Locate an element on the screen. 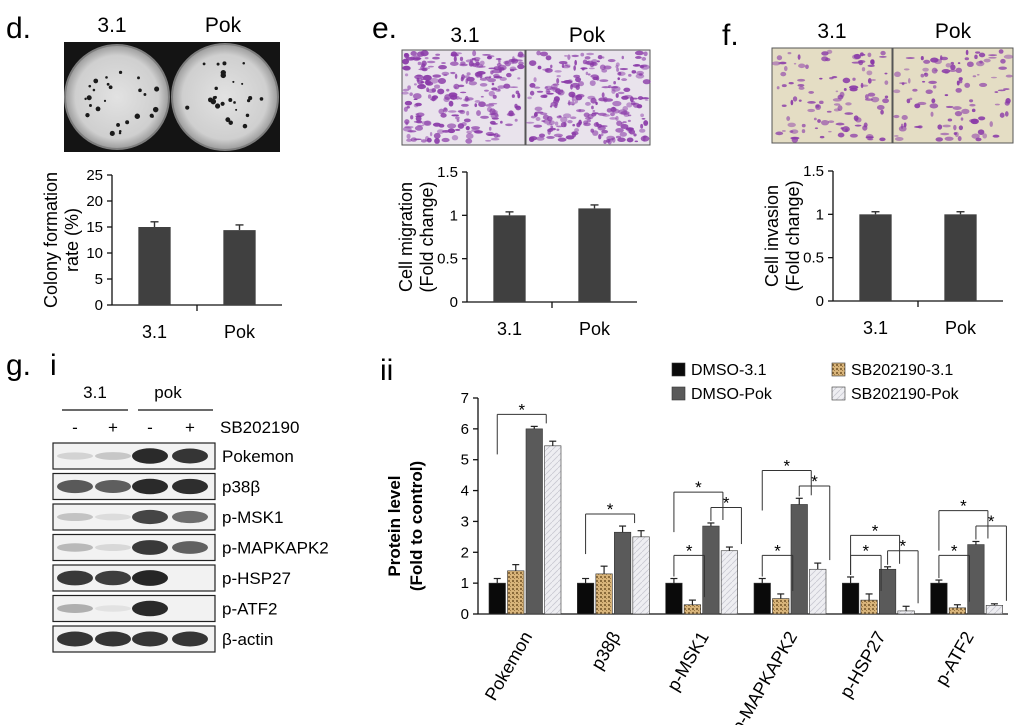 The image size is (1024, 725). blot-row-label: p-HSP27 is located at coordinates (256, 578).